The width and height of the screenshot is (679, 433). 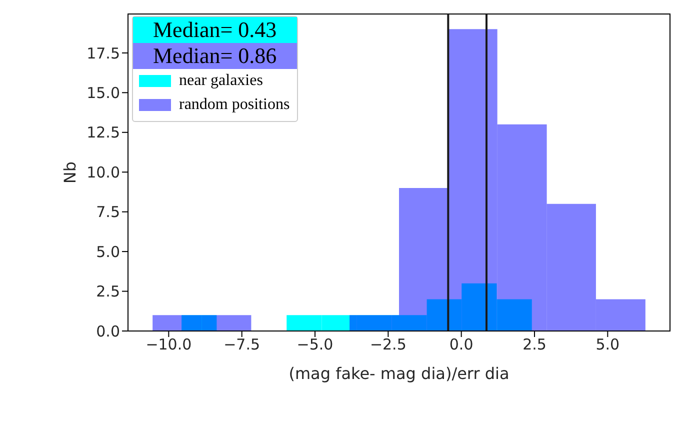 I want to click on x-tick-label: 5.0, so click(x=608, y=345).